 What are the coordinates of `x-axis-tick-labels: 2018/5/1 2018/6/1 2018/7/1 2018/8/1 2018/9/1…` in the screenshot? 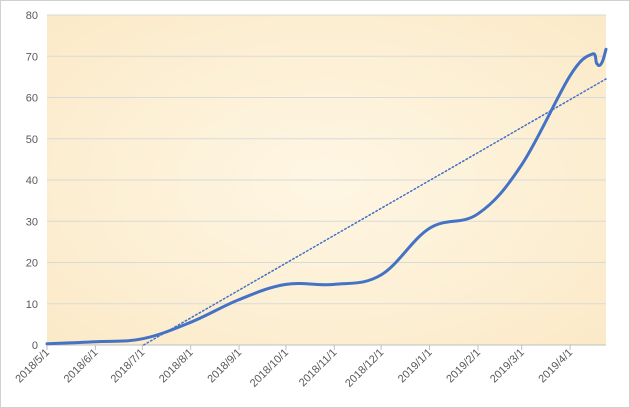 It's located at (294, 368).